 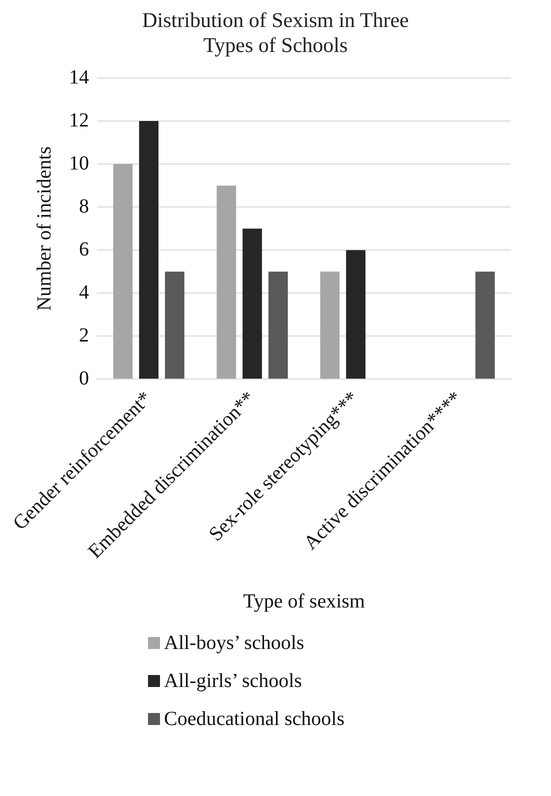 I want to click on legend-label: All-boys’ schools, so click(x=234, y=643).